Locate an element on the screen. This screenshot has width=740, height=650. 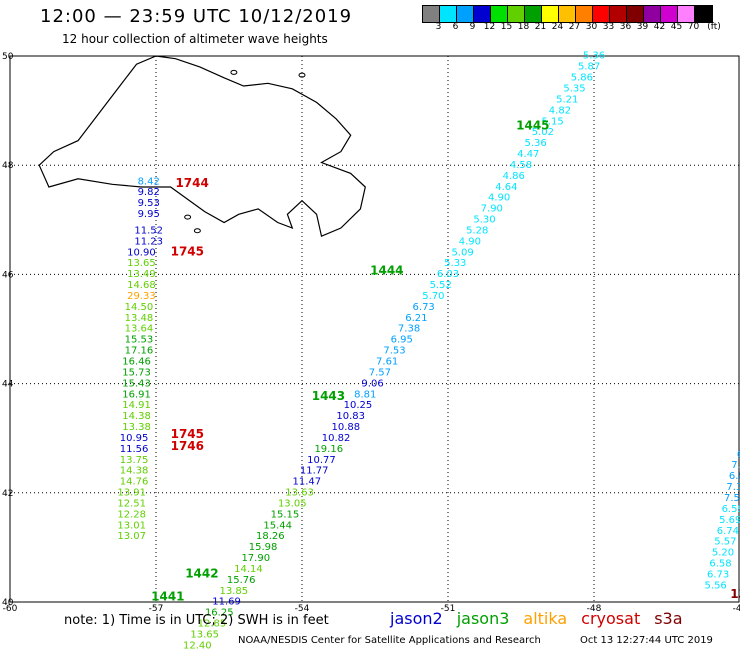
wave-height-value: 12.85 is located at coordinates (212, 624).